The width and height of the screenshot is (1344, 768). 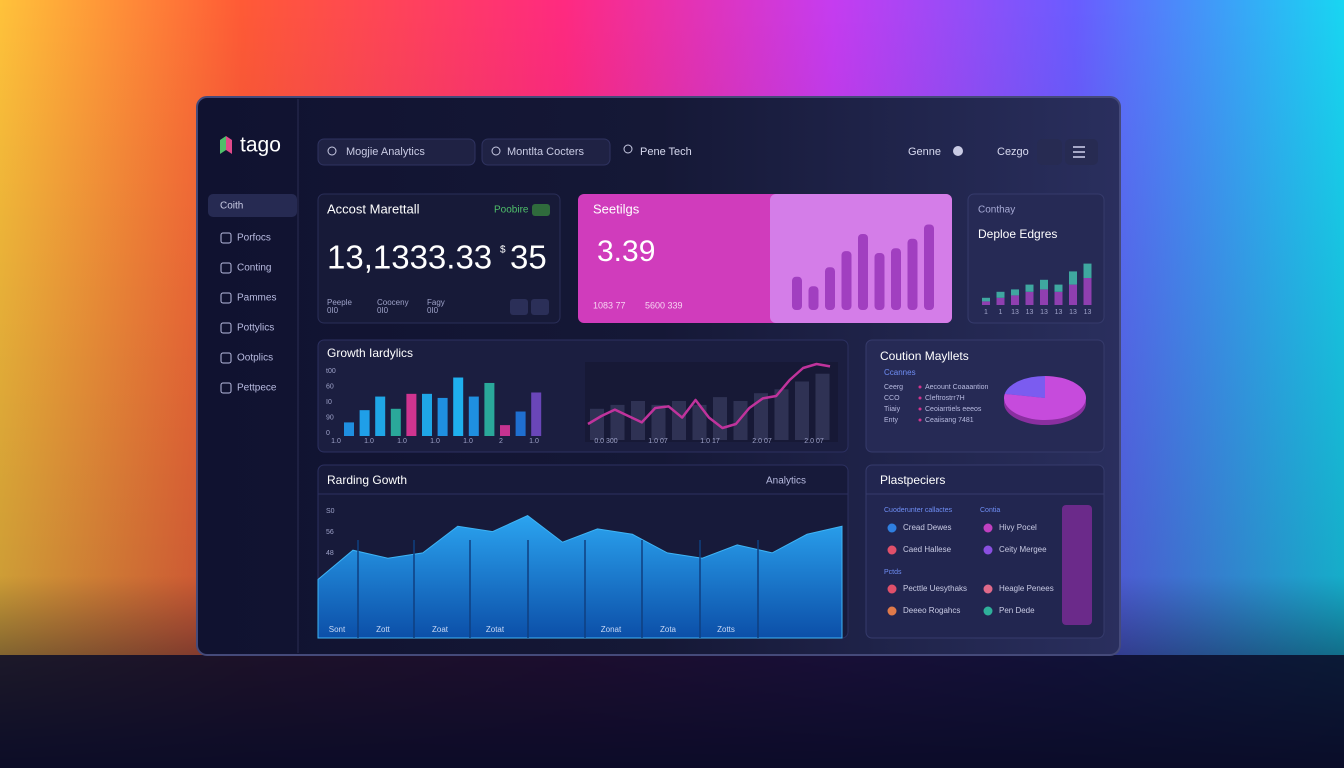 I want to click on active-nav-bg, so click(x=252, y=205).